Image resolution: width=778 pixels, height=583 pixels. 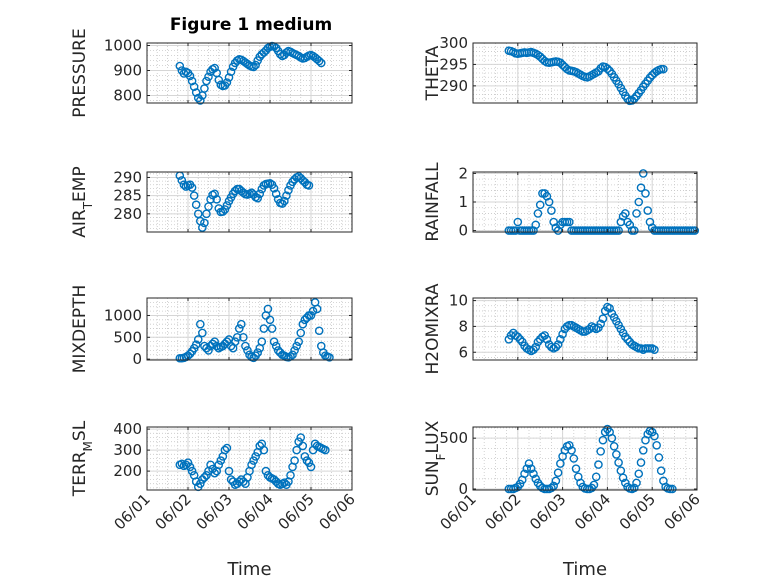 What do you see at coordinates (581, 329) in the screenshot?
I see `series-markers` at bounding box center [581, 329].